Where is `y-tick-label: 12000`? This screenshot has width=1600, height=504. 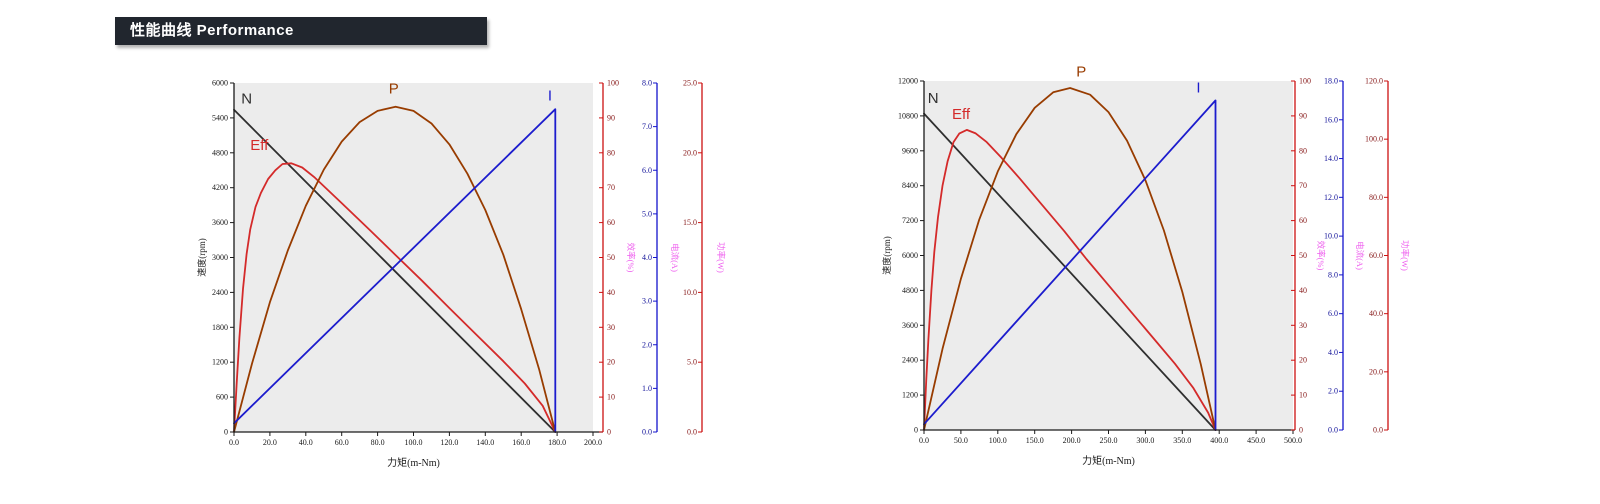 y-tick-label: 12000 is located at coordinates (908, 81).